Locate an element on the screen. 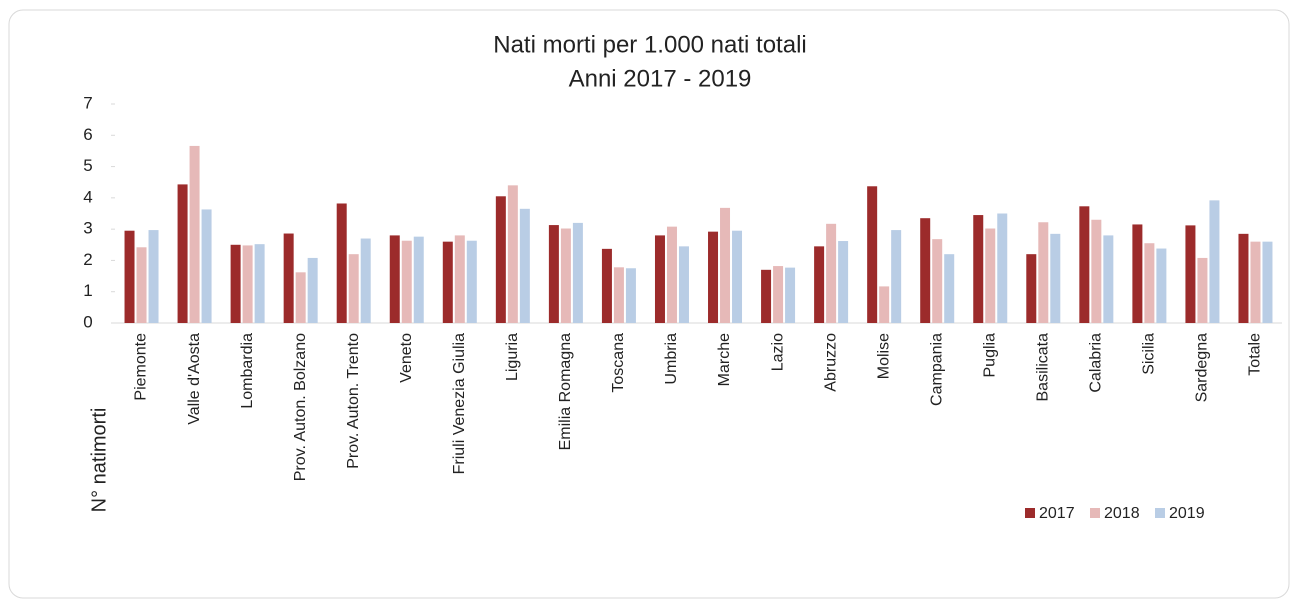 The width and height of the screenshot is (1295, 601). x-tick-label: Campania is located at coordinates (936, 369).